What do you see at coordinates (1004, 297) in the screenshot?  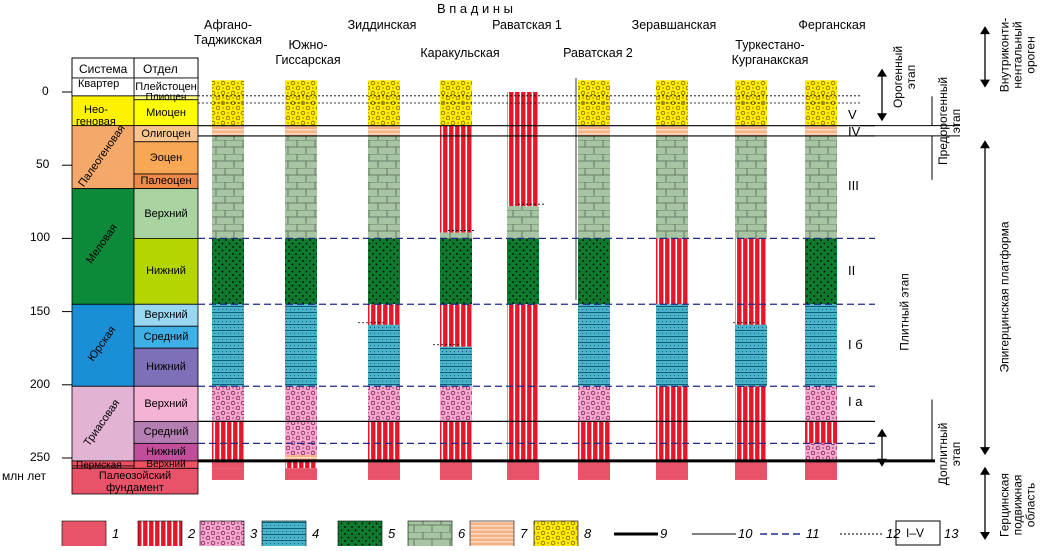 I see `stage-epihercynian-platform: Эпигерцинская платформа` at bounding box center [1004, 297].